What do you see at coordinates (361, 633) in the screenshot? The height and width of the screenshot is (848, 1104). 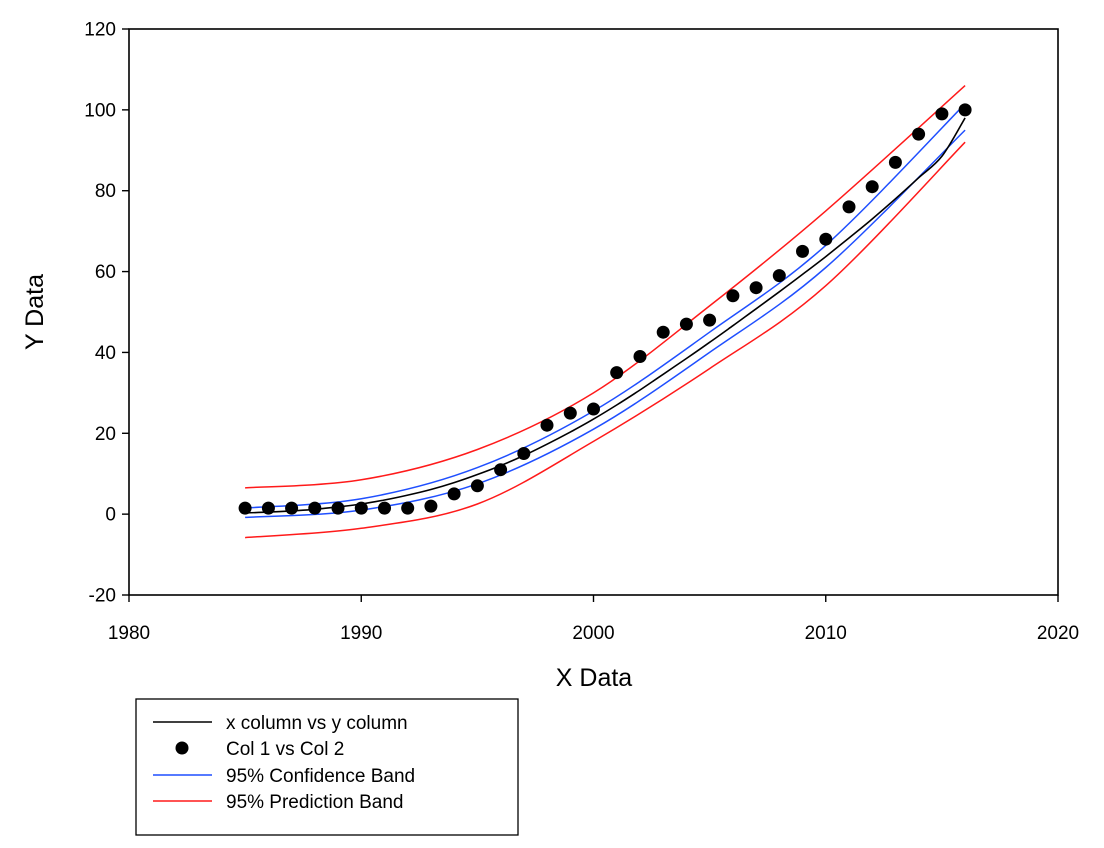 I see `x-tick-label: 1990` at bounding box center [361, 633].